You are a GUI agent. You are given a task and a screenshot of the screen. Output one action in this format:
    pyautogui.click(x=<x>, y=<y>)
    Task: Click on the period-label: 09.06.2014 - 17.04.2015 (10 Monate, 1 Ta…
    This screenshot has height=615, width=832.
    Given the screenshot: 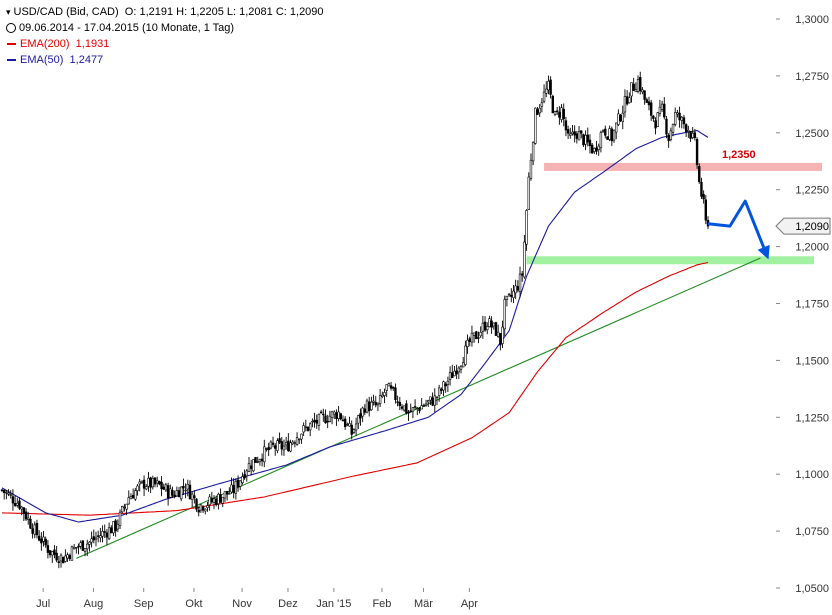 What is the action you would take?
    pyautogui.click(x=127, y=28)
    